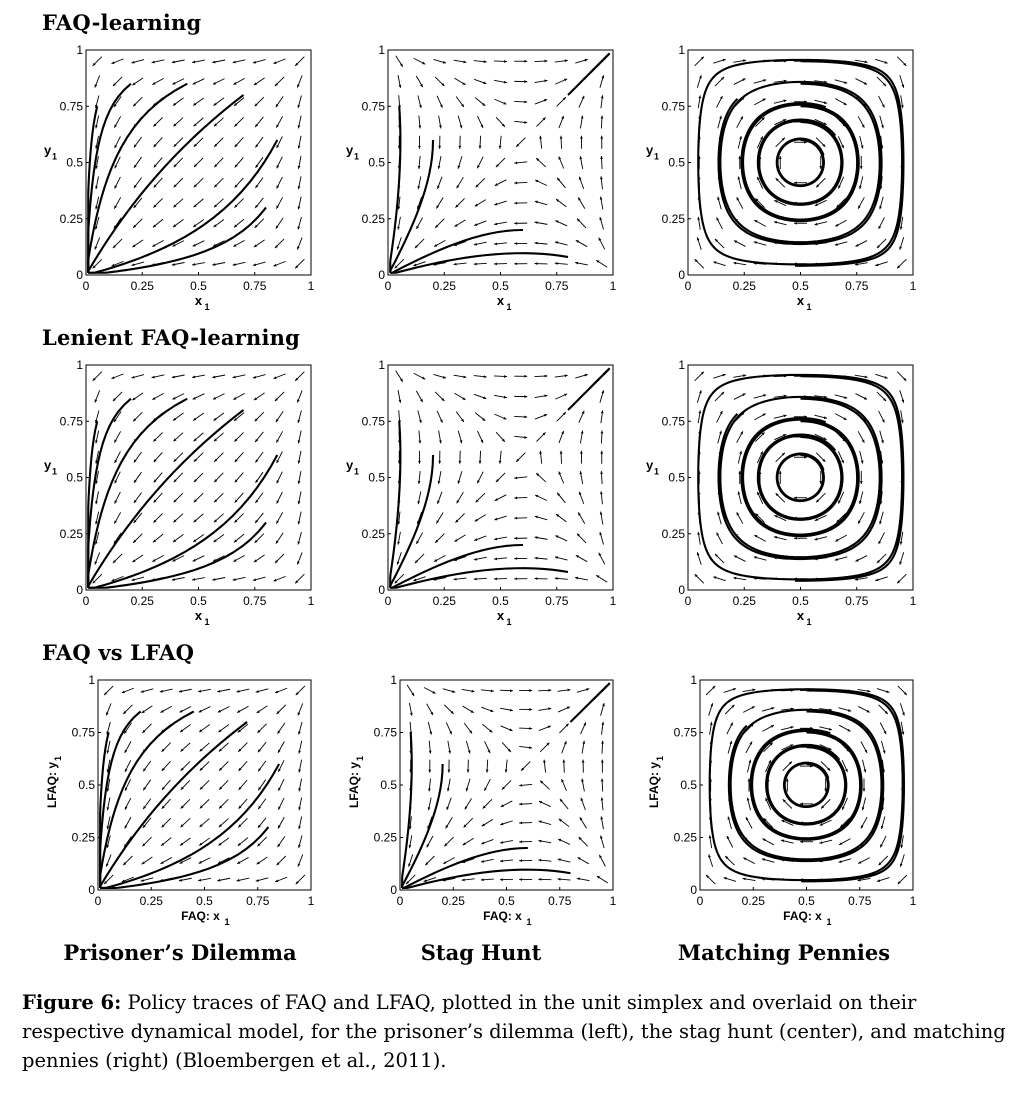 The width and height of the screenshot is (1027, 1096). What do you see at coordinates (199, 615) in the screenshot?
I see `x-axis-label: x` at bounding box center [199, 615].